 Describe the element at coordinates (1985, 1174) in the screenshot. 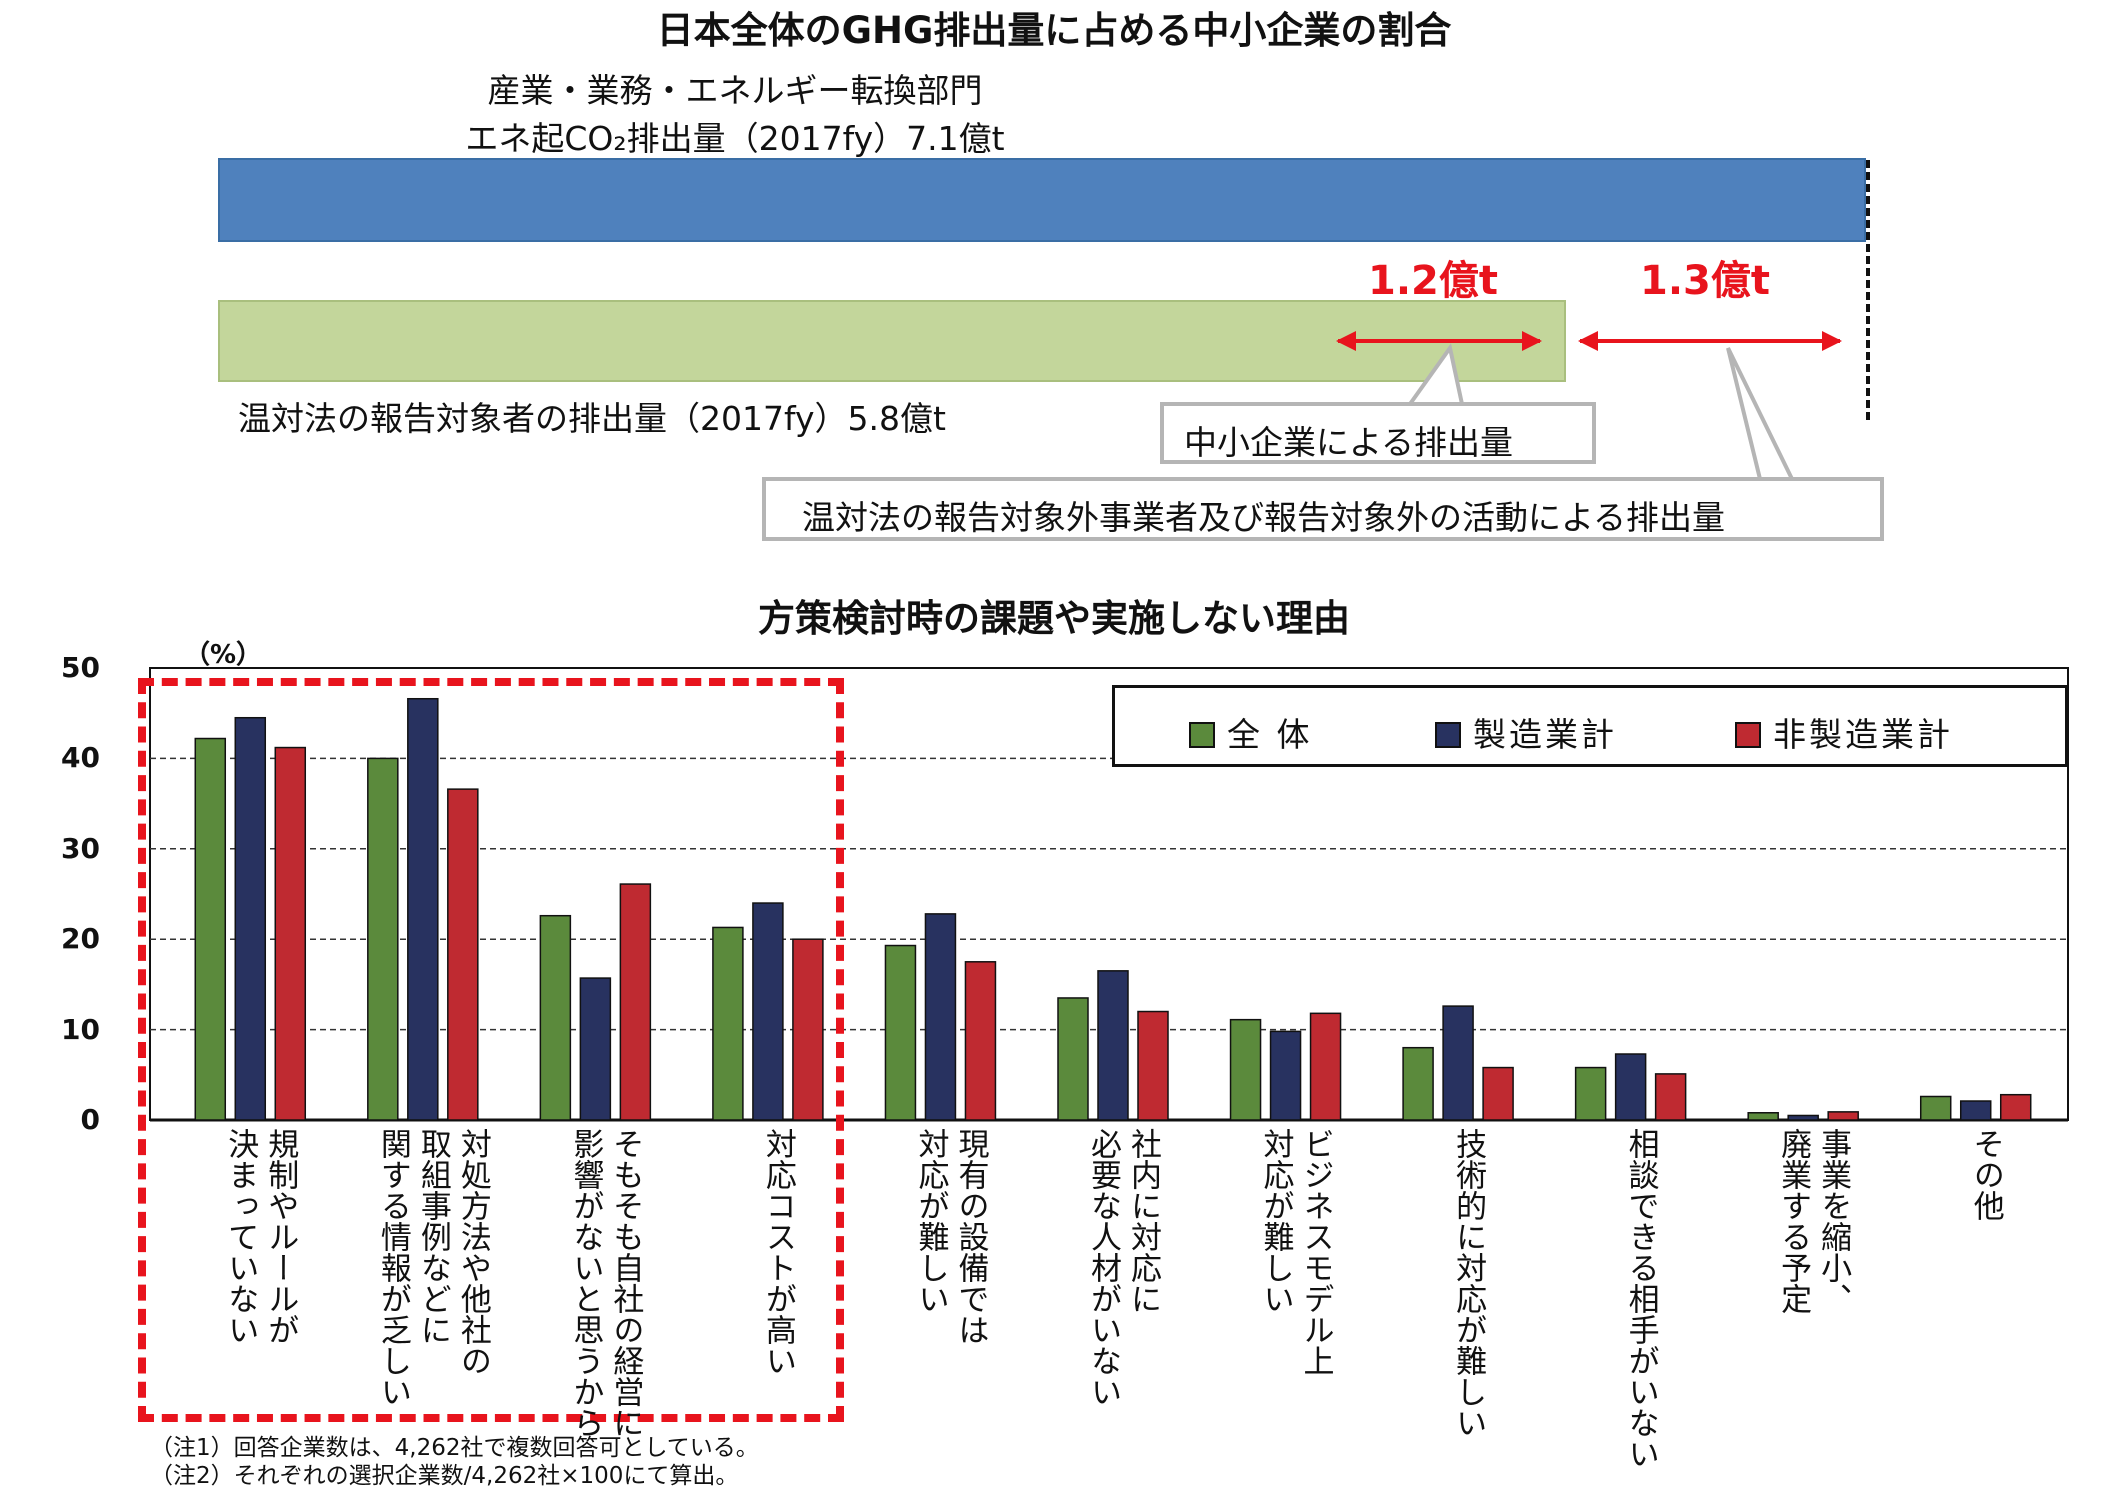

I see `category-label: その他` at that location.